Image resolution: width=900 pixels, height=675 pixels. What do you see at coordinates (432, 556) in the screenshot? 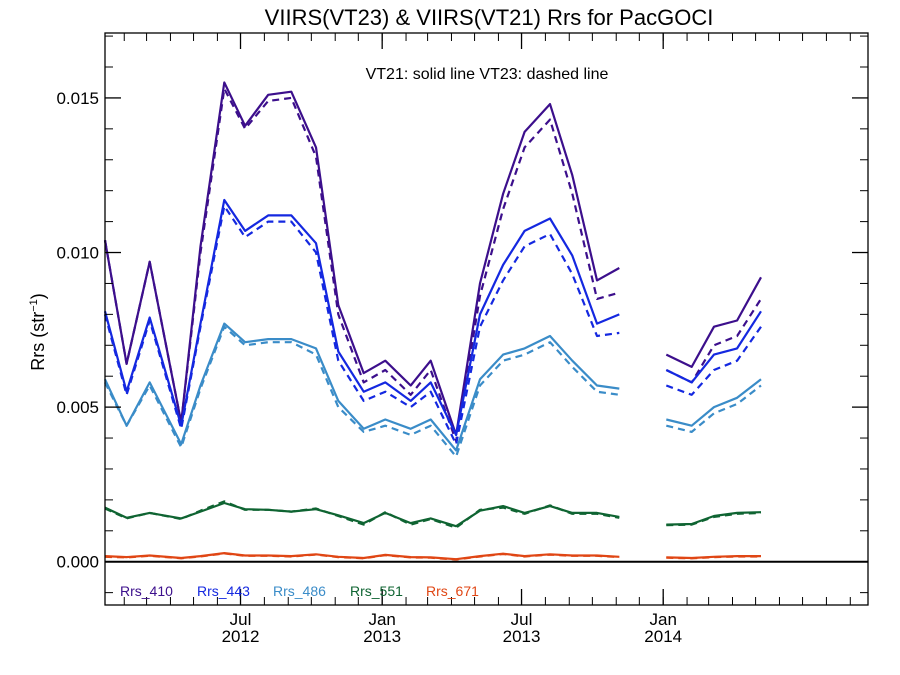
I see `series-line-rrs-671-dashed` at bounding box center [432, 556].